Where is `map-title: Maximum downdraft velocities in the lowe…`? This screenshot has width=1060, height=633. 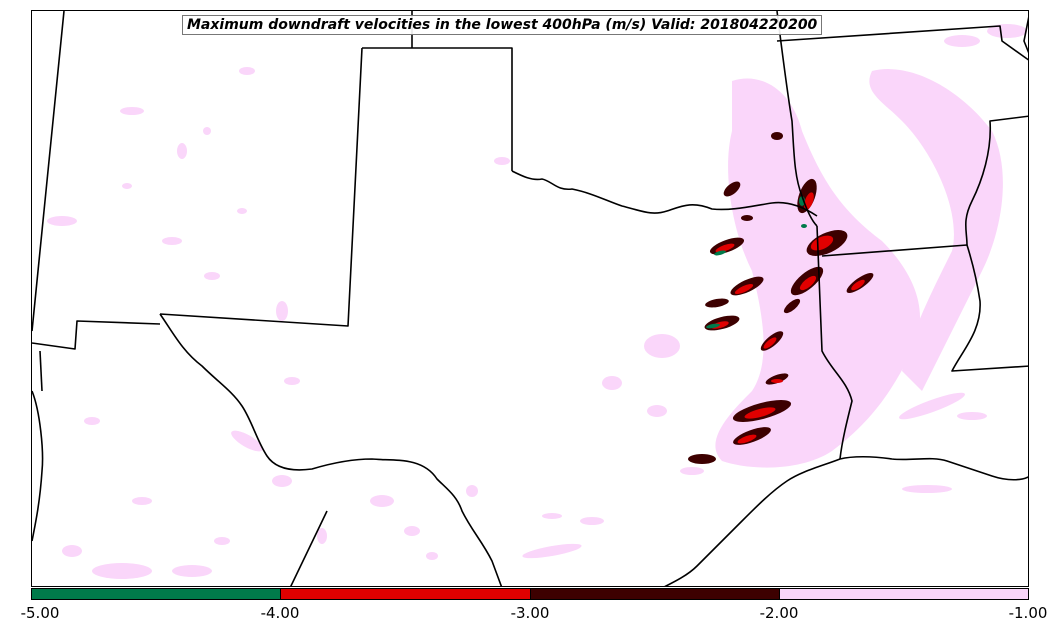 map-title: Maximum downdraft velocities in the lowe… is located at coordinates (502, 25).